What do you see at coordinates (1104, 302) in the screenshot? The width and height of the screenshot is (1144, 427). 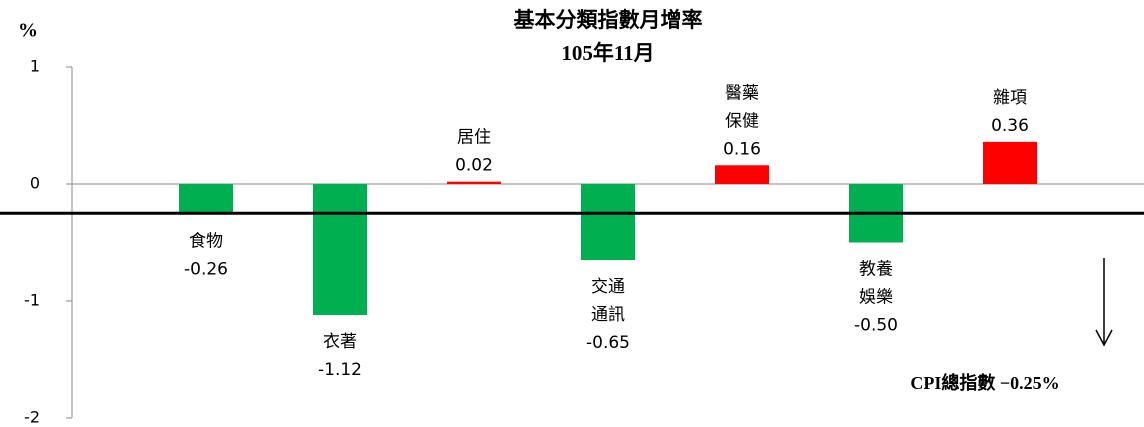 I see `arrow` at bounding box center [1104, 302].